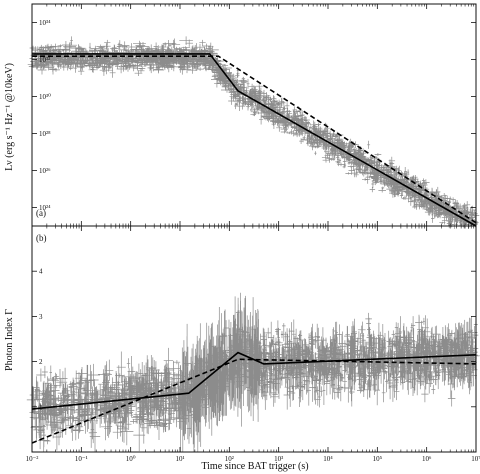 Image resolution: width=480 pixels, height=474 pixels. What do you see at coordinates (475, 459) in the screenshot?
I see `x-tick-label: 10⁷` at bounding box center [475, 459].